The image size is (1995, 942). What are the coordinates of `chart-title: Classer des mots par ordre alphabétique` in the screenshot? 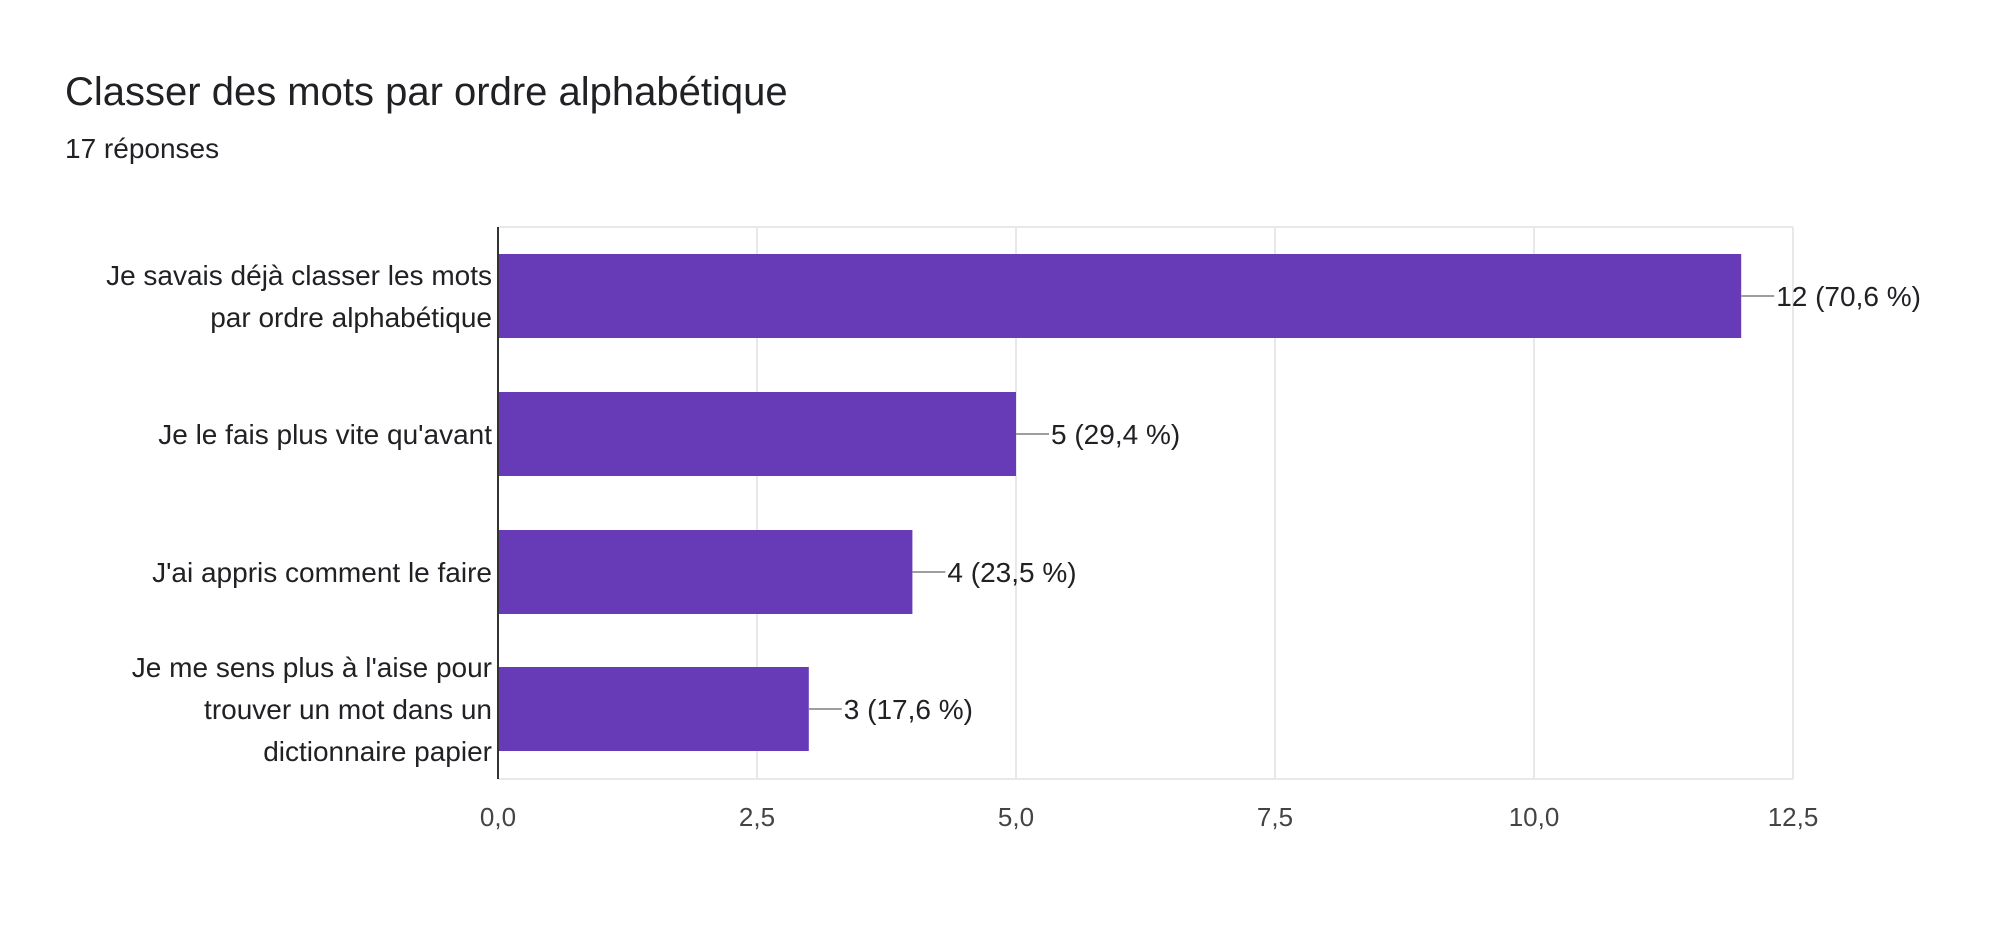 It's located at (426, 92).